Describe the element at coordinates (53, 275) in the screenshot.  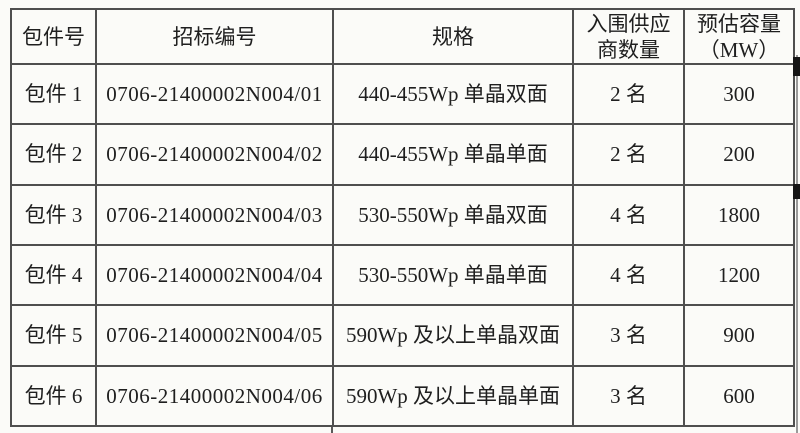
I see `cell-package-no: 包件 4` at that location.